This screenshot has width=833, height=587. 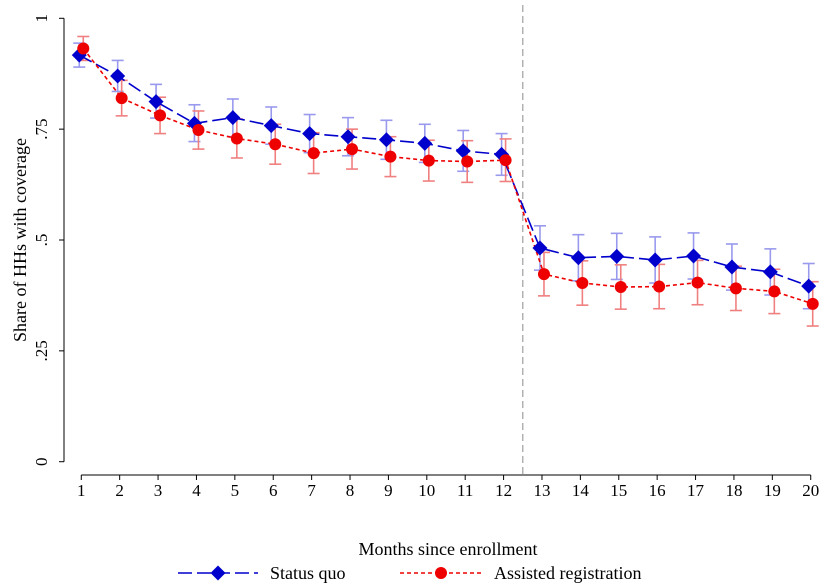 What do you see at coordinates (235, 490) in the screenshot?
I see `x-tick-label: 5` at bounding box center [235, 490].